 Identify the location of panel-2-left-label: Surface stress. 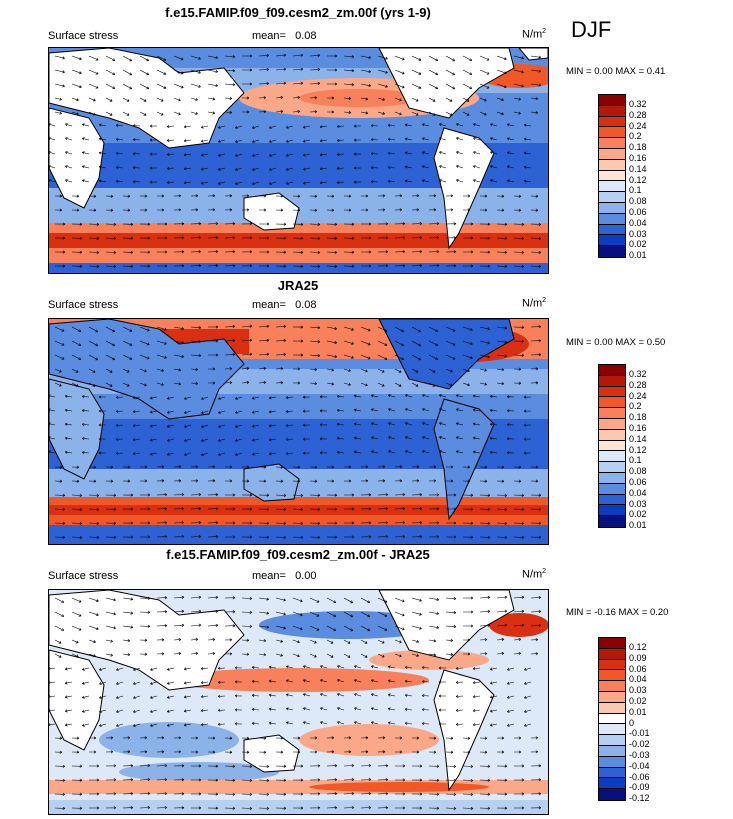
(83, 305).